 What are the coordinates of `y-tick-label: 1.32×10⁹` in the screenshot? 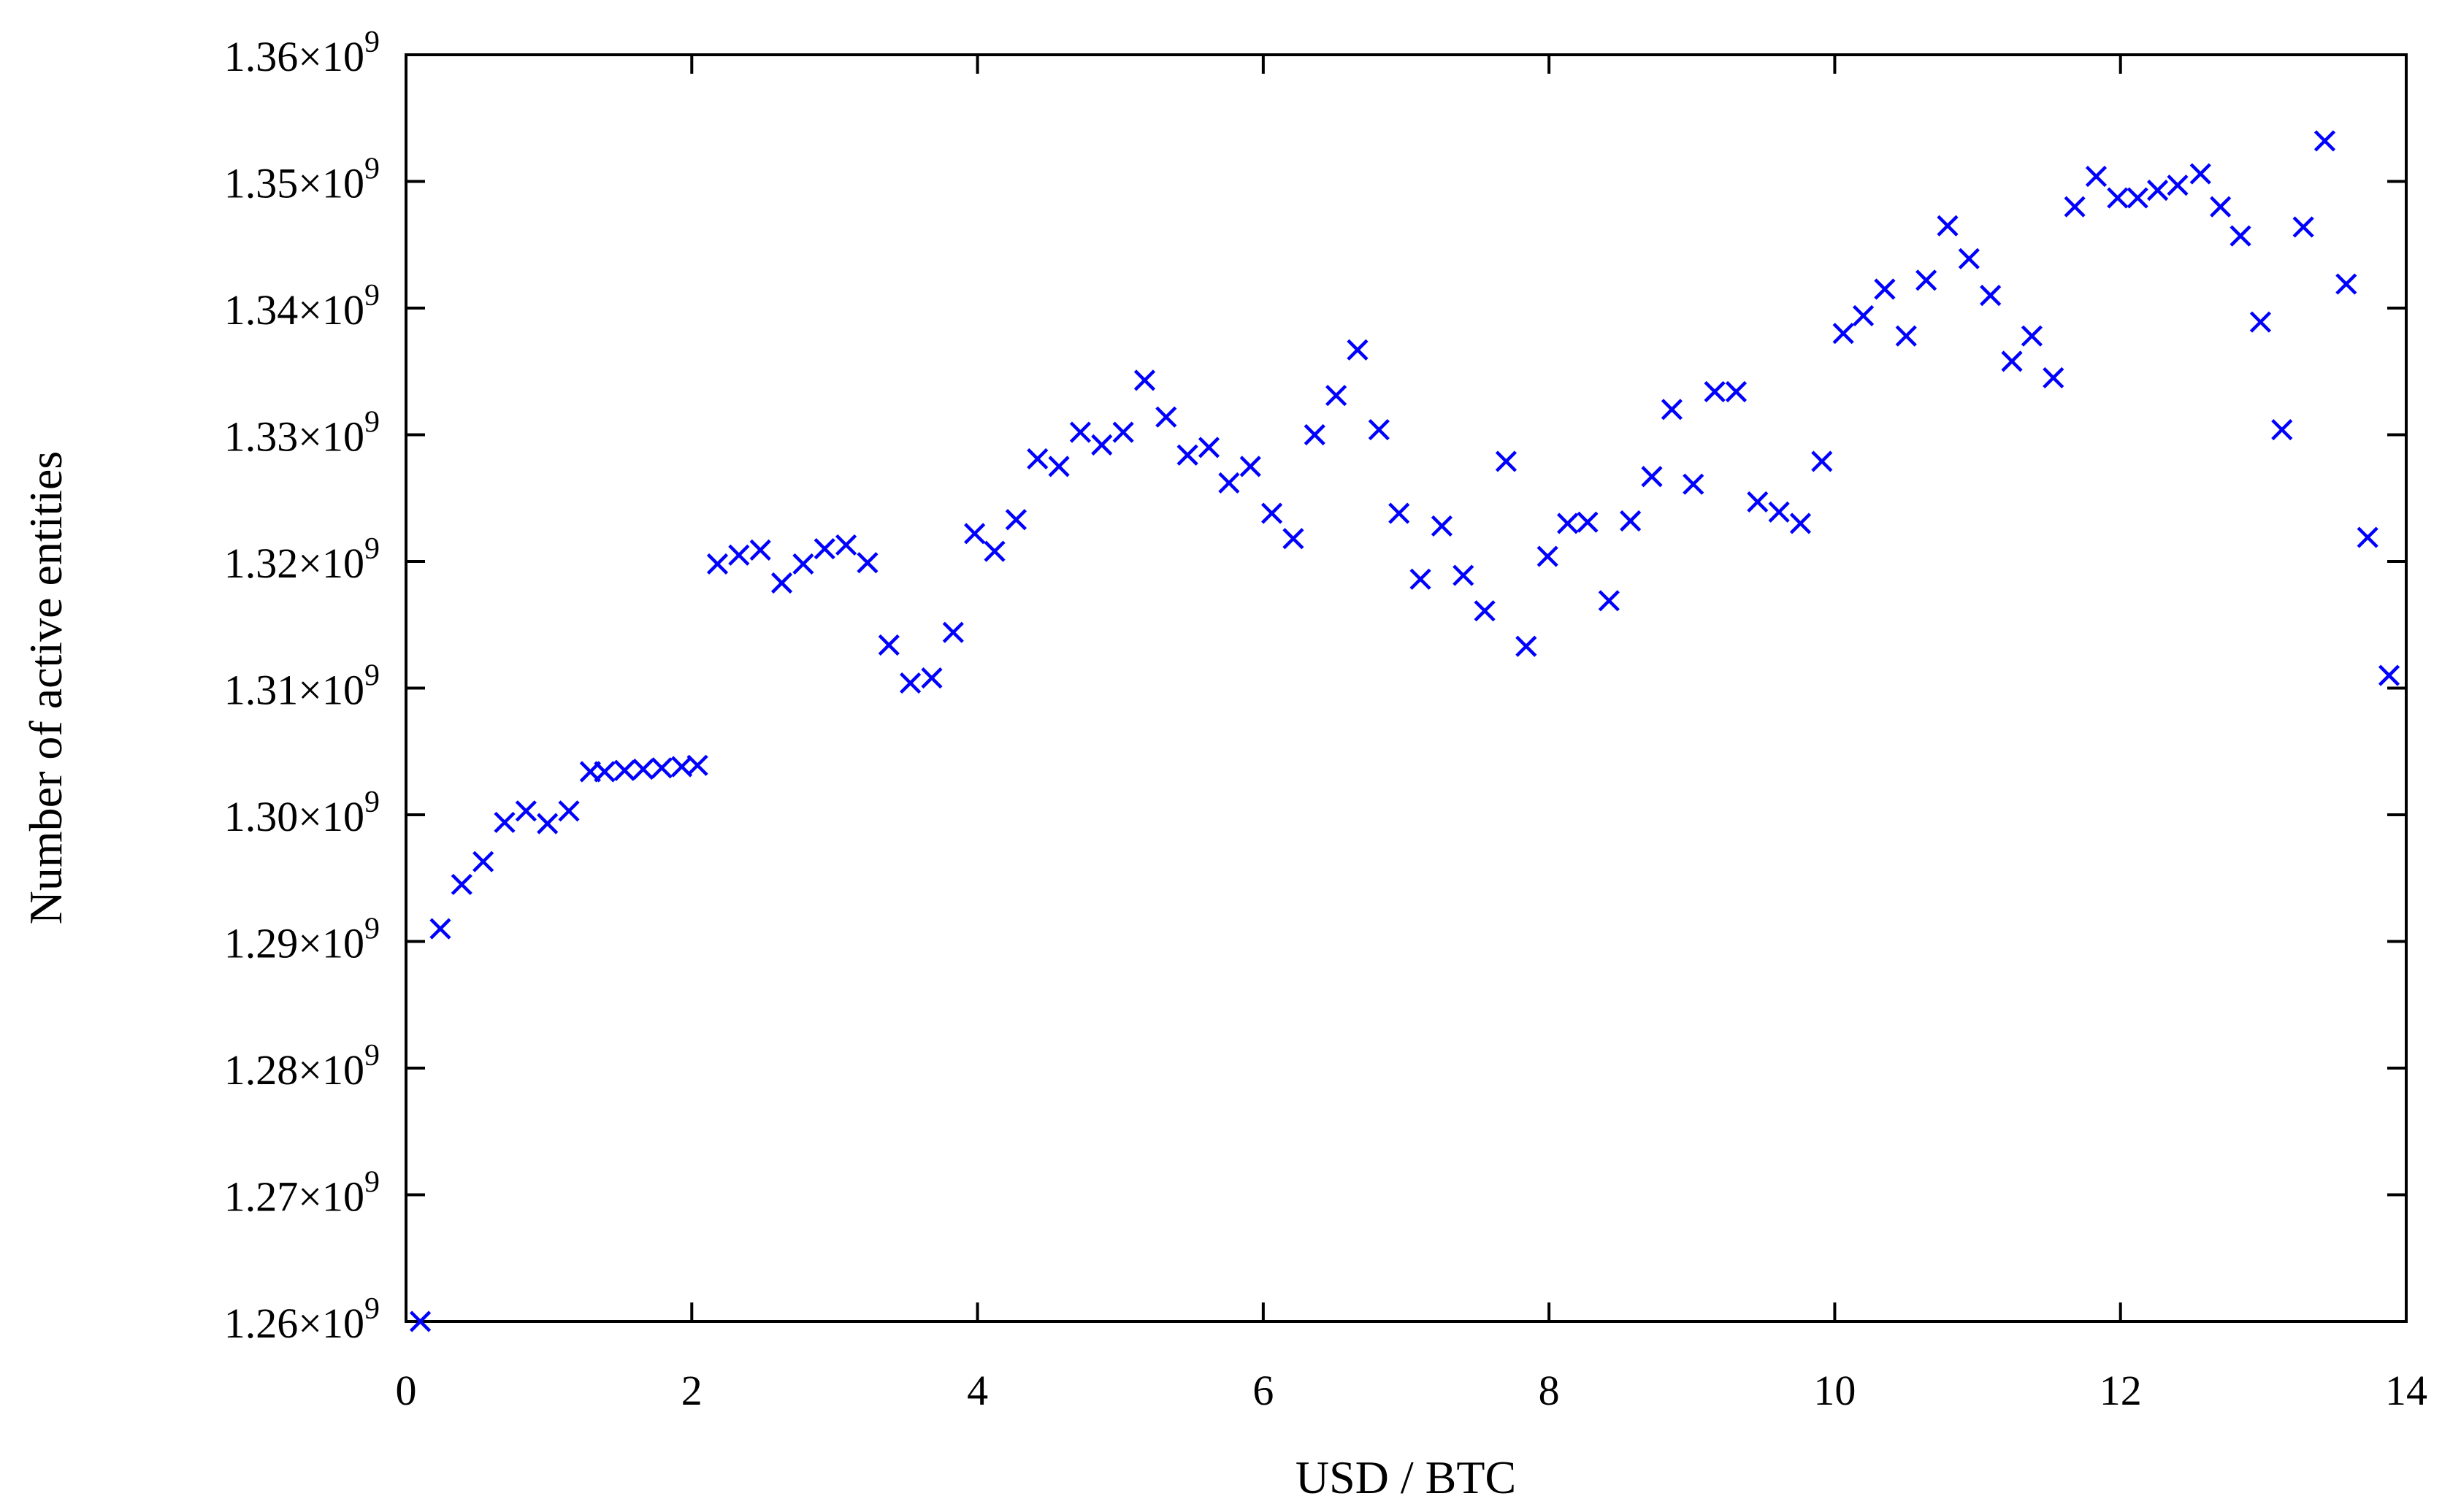 It's located at (302, 559).